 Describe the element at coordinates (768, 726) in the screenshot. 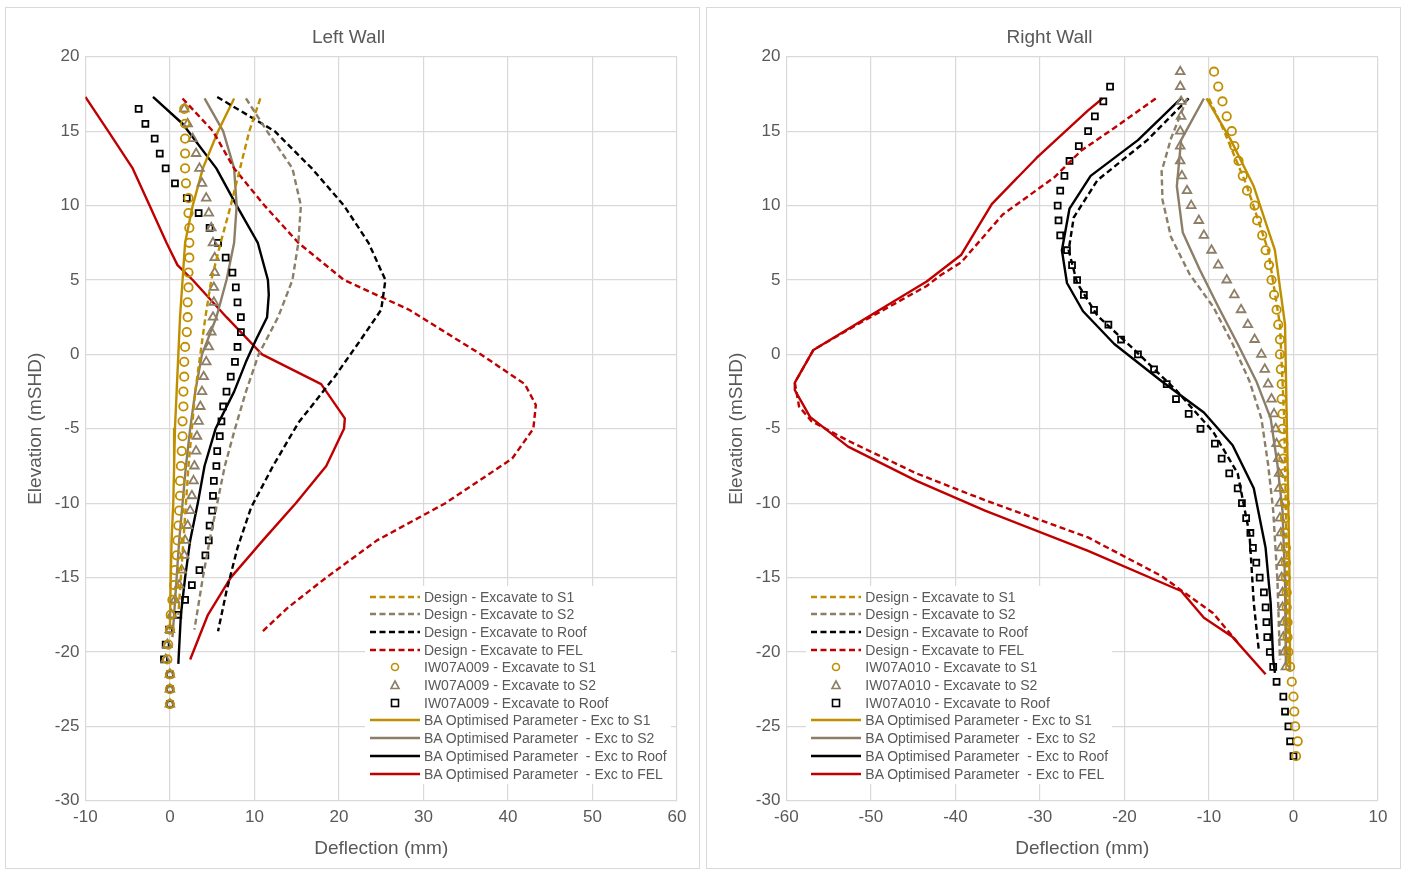

I see `y-tick-label: -25` at that location.